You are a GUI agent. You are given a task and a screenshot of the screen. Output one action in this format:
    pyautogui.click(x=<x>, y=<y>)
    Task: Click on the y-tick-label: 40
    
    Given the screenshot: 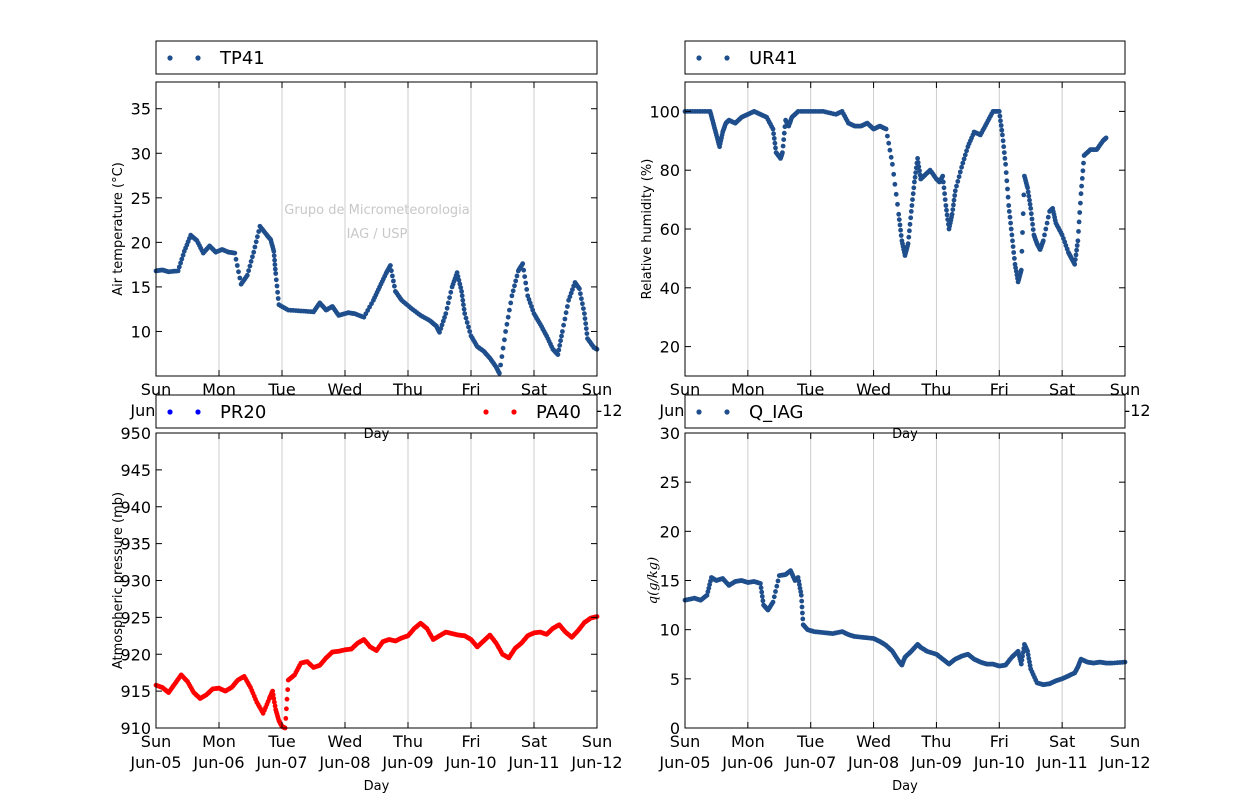 What is the action you would take?
    pyautogui.click(x=670, y=288)
    